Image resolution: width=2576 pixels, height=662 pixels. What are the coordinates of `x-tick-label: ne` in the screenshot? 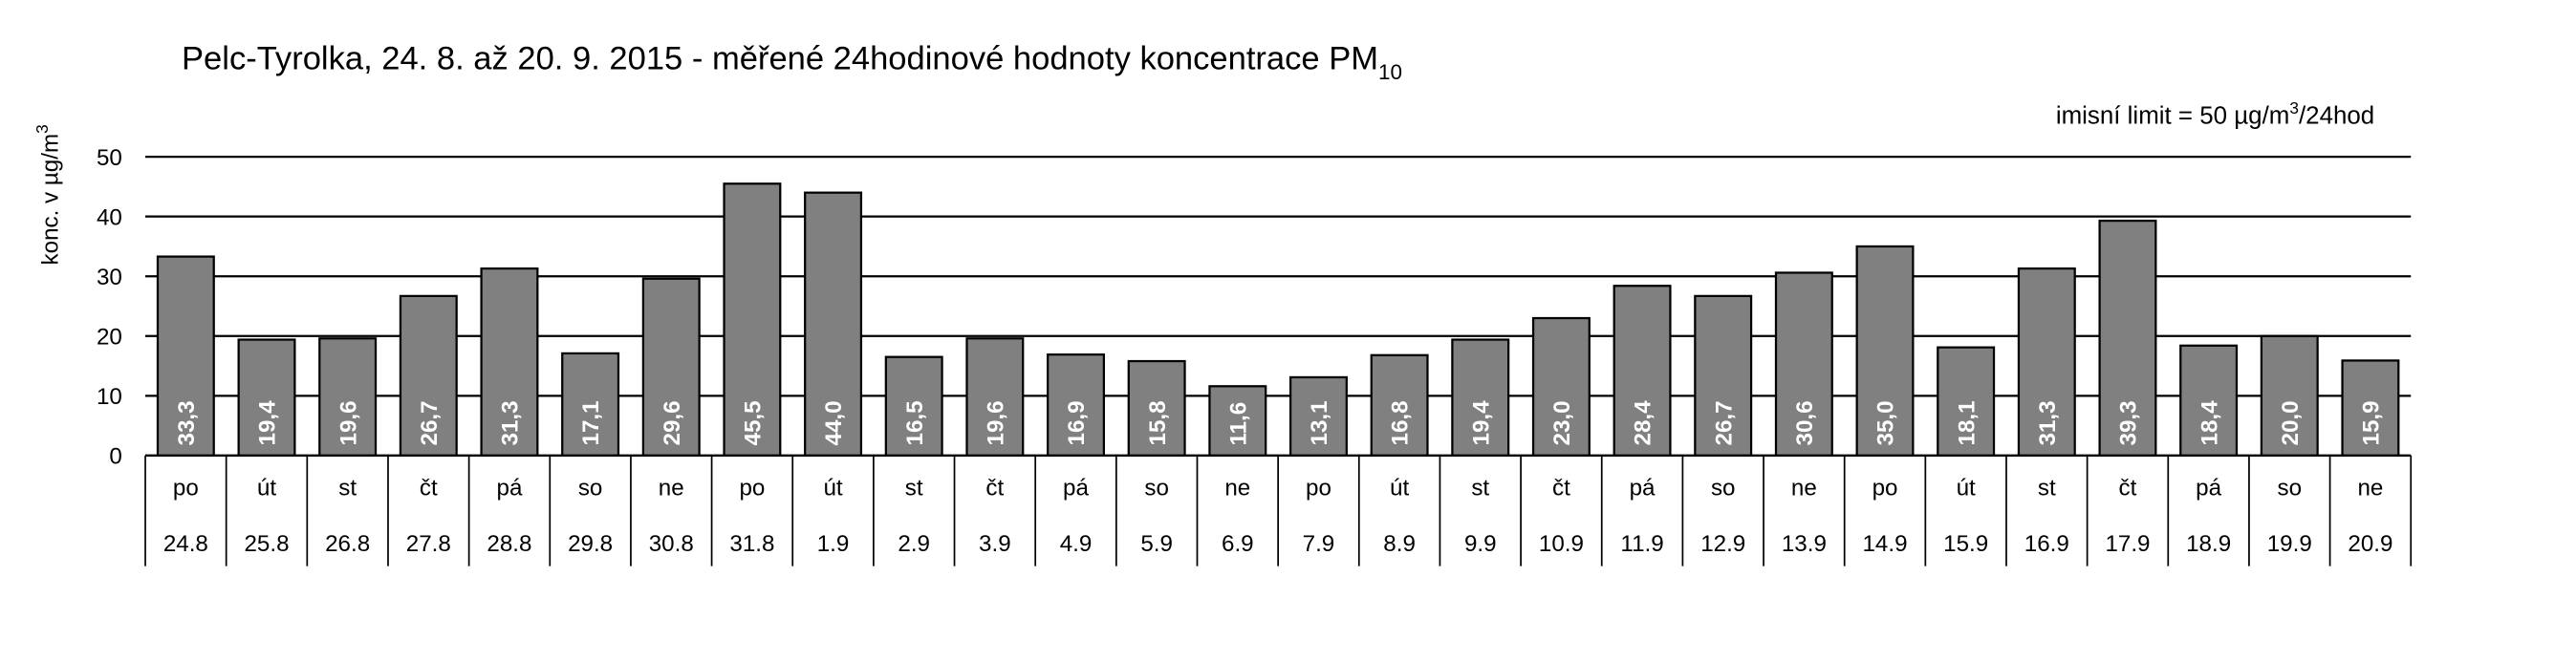 It's located at (2370, 488).